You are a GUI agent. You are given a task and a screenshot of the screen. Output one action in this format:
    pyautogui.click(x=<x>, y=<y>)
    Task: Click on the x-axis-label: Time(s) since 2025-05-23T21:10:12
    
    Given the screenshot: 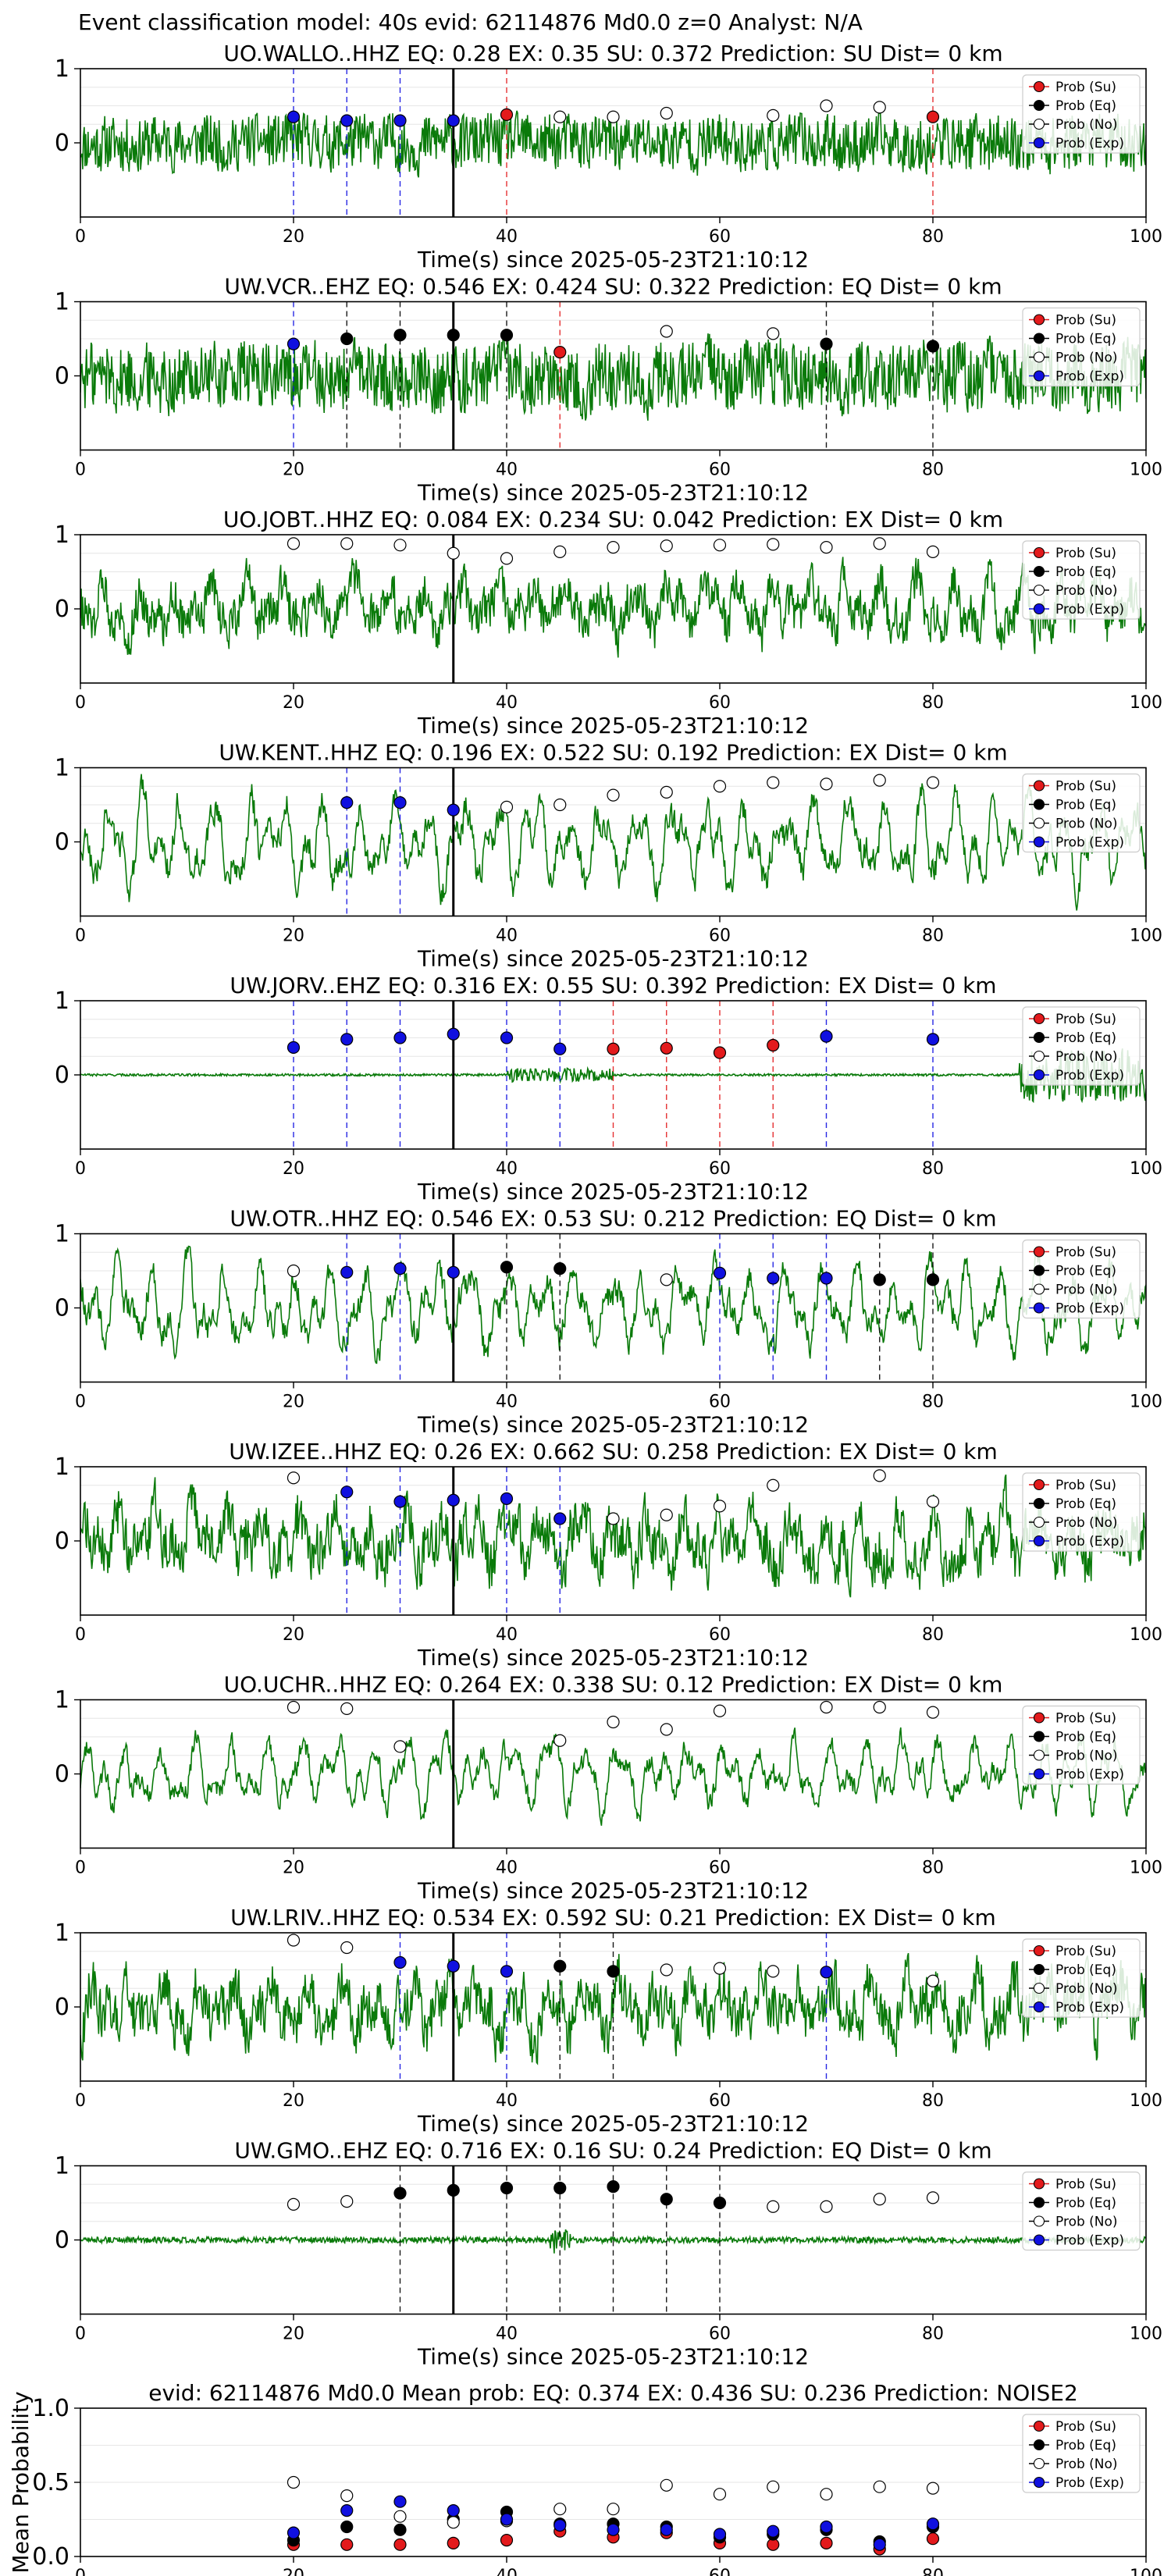 What is the action you would take?
    pyautogui.click(x=613, y=725)
    